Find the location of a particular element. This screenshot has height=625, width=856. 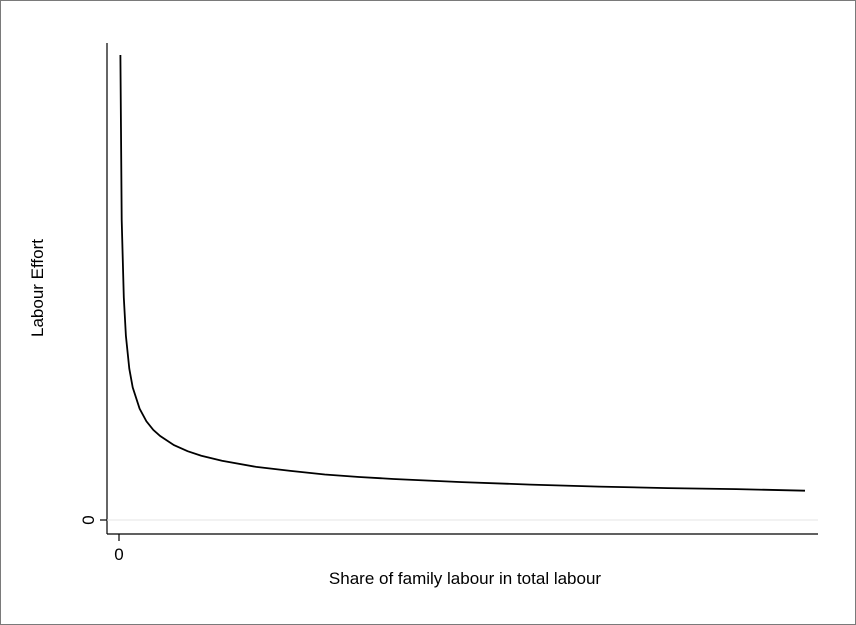

x-axis-label: Share of family labour in total labour is located at coordinates (465, 578).